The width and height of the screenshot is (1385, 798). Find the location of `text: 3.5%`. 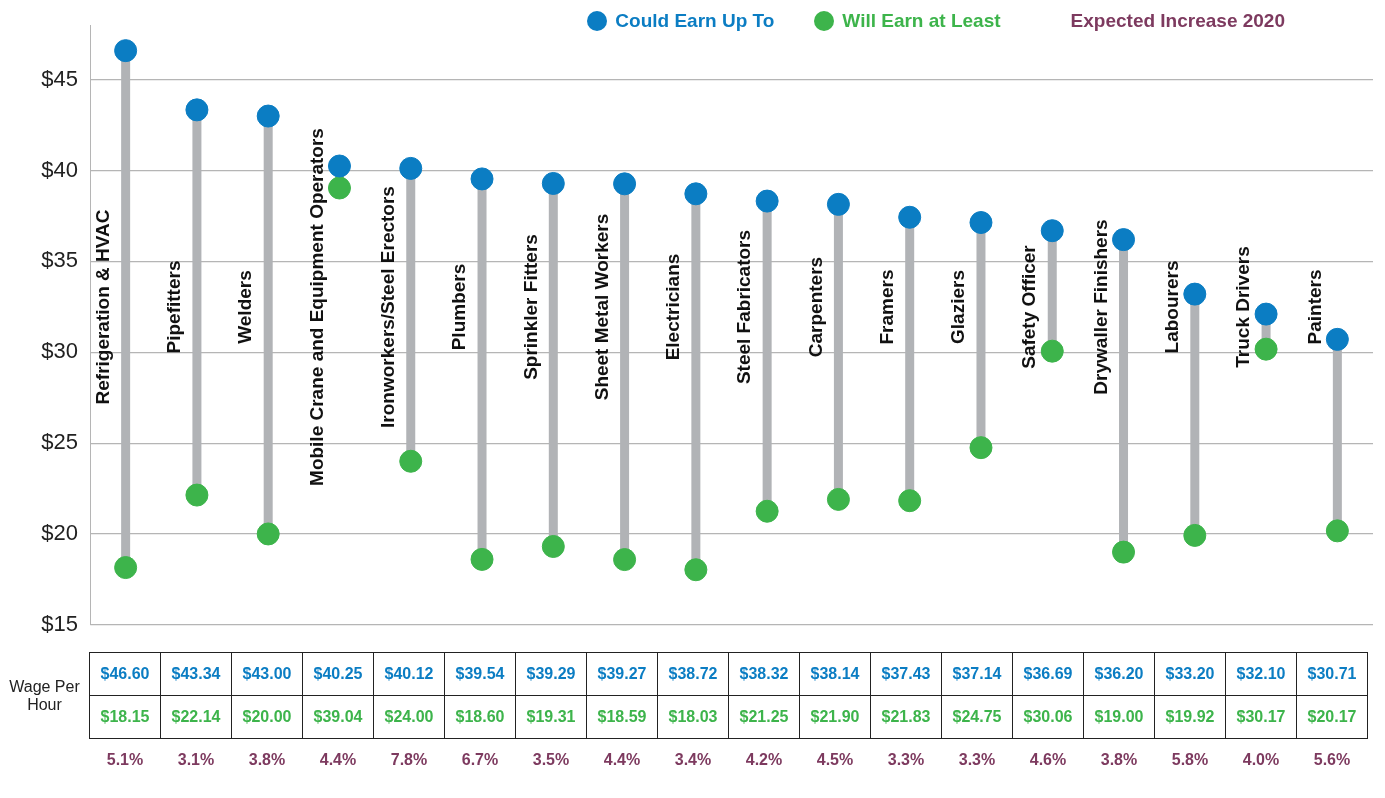

text: 3.5% is located at coordinates (551, 760).